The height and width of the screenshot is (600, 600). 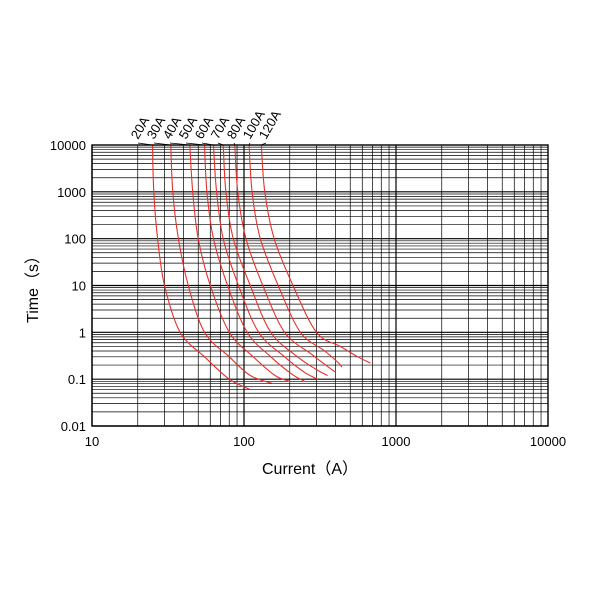 What do you see at coordinates (79, 286) in the screenshot?
I see `y-tick-label: 10` at bounding box center [79, 286].